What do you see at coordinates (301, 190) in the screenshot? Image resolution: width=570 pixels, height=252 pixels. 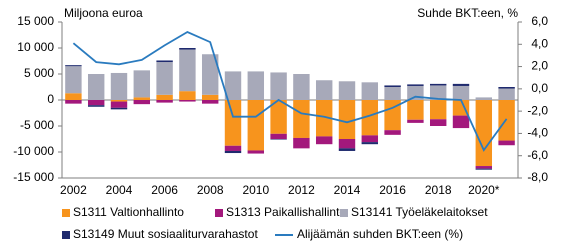 I see `x-tick-label: 2012` at bounding box center [301, 190].